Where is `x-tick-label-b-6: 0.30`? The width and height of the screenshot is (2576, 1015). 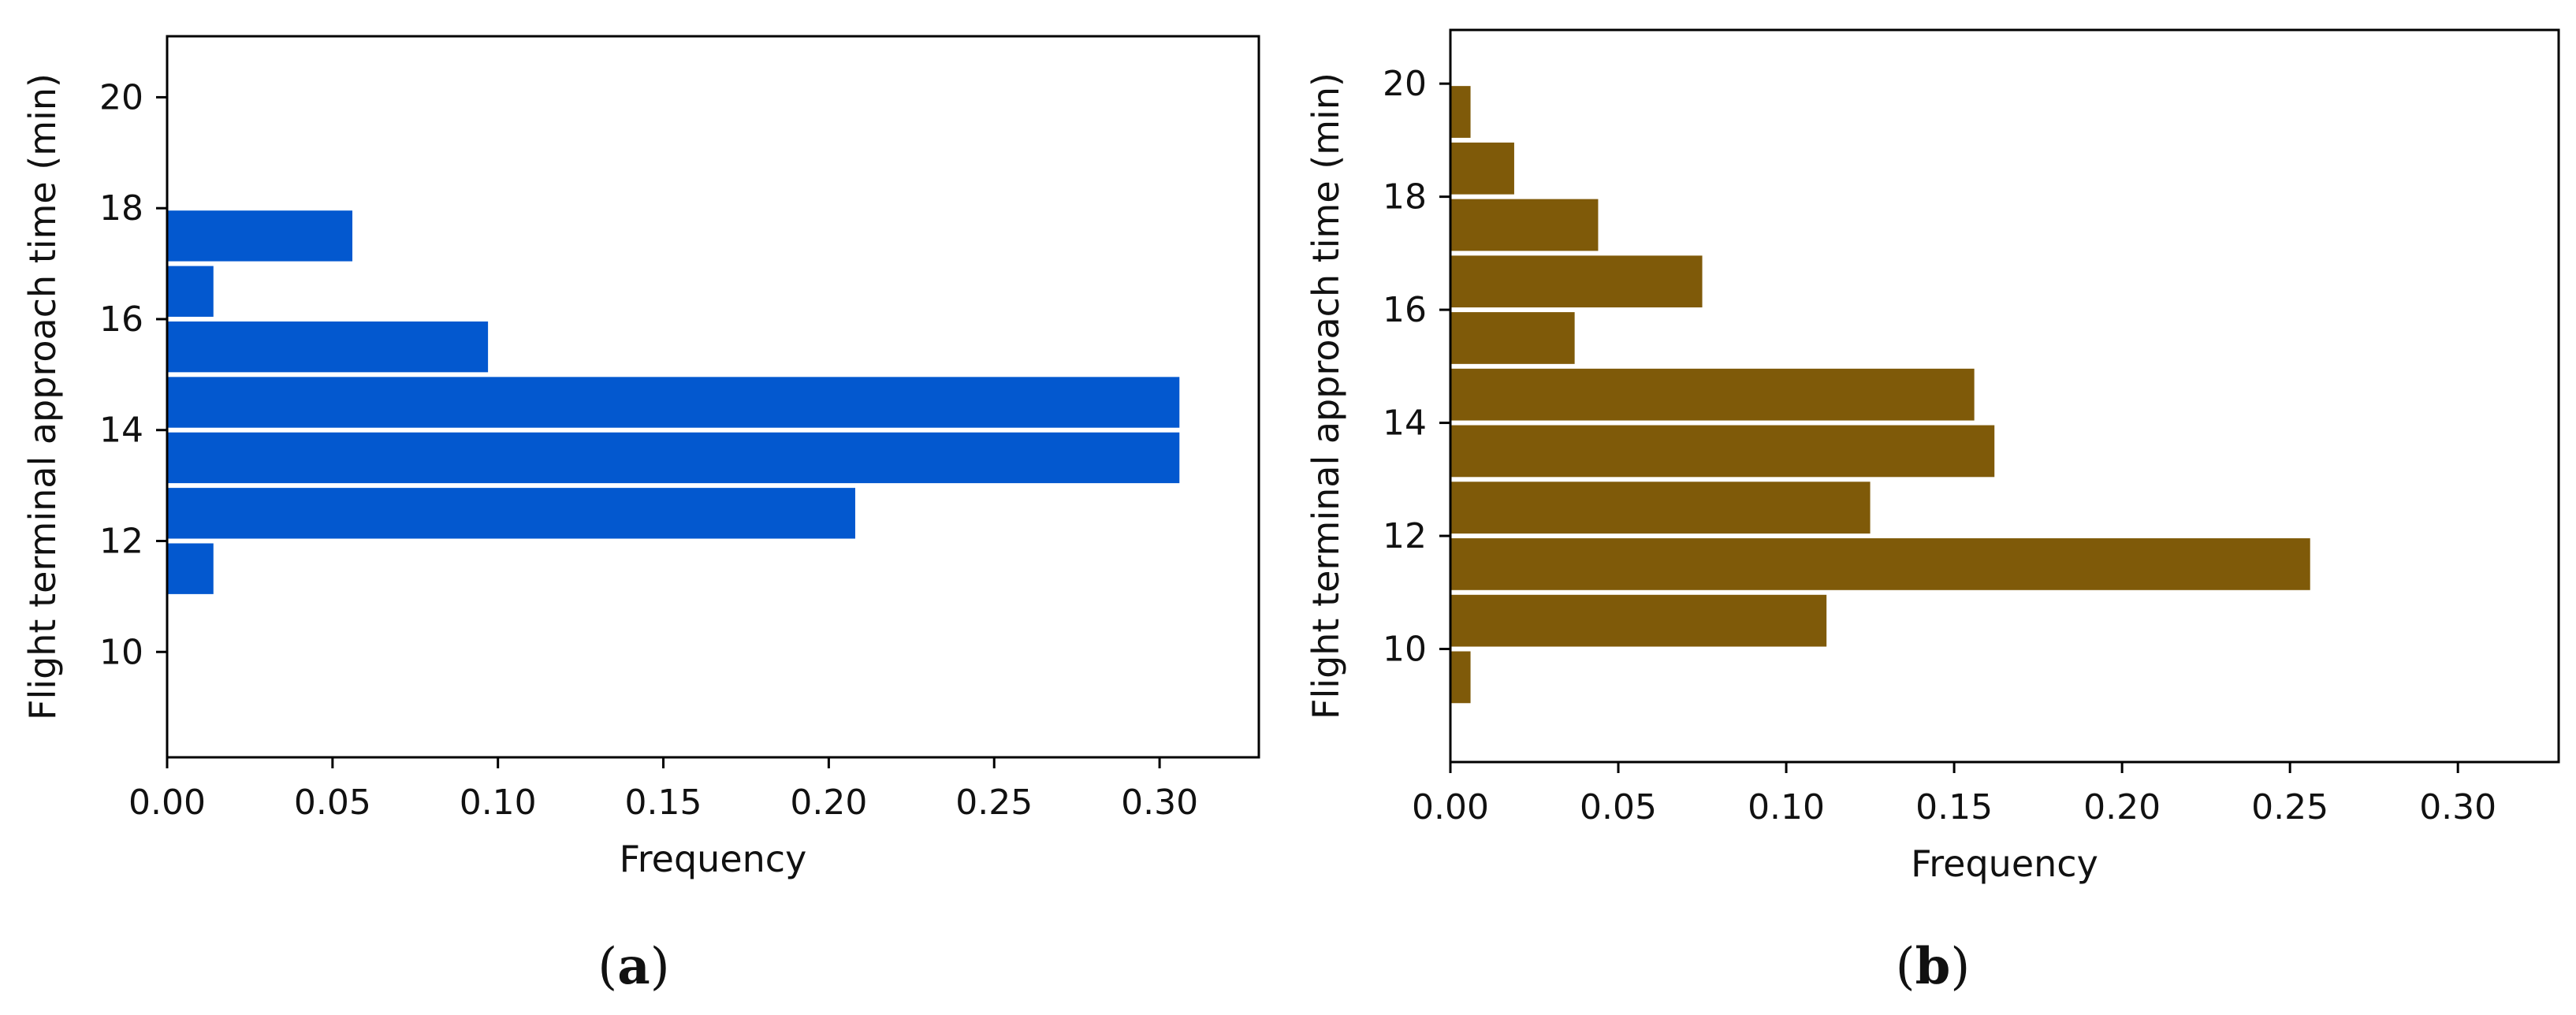 x-tick-label-b-6: 0.30 is located at coordinates (2457, 807).